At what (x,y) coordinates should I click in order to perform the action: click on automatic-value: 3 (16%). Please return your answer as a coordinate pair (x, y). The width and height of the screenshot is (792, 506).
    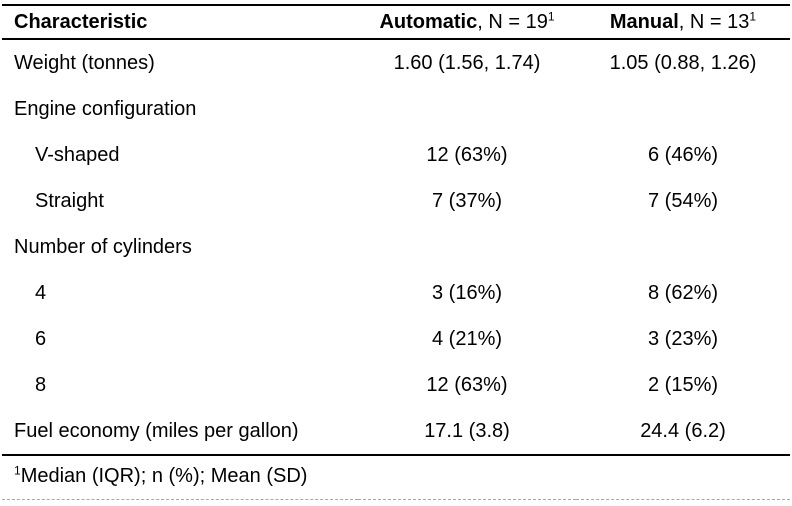
    Looking at the image, I should click on (467, 293).